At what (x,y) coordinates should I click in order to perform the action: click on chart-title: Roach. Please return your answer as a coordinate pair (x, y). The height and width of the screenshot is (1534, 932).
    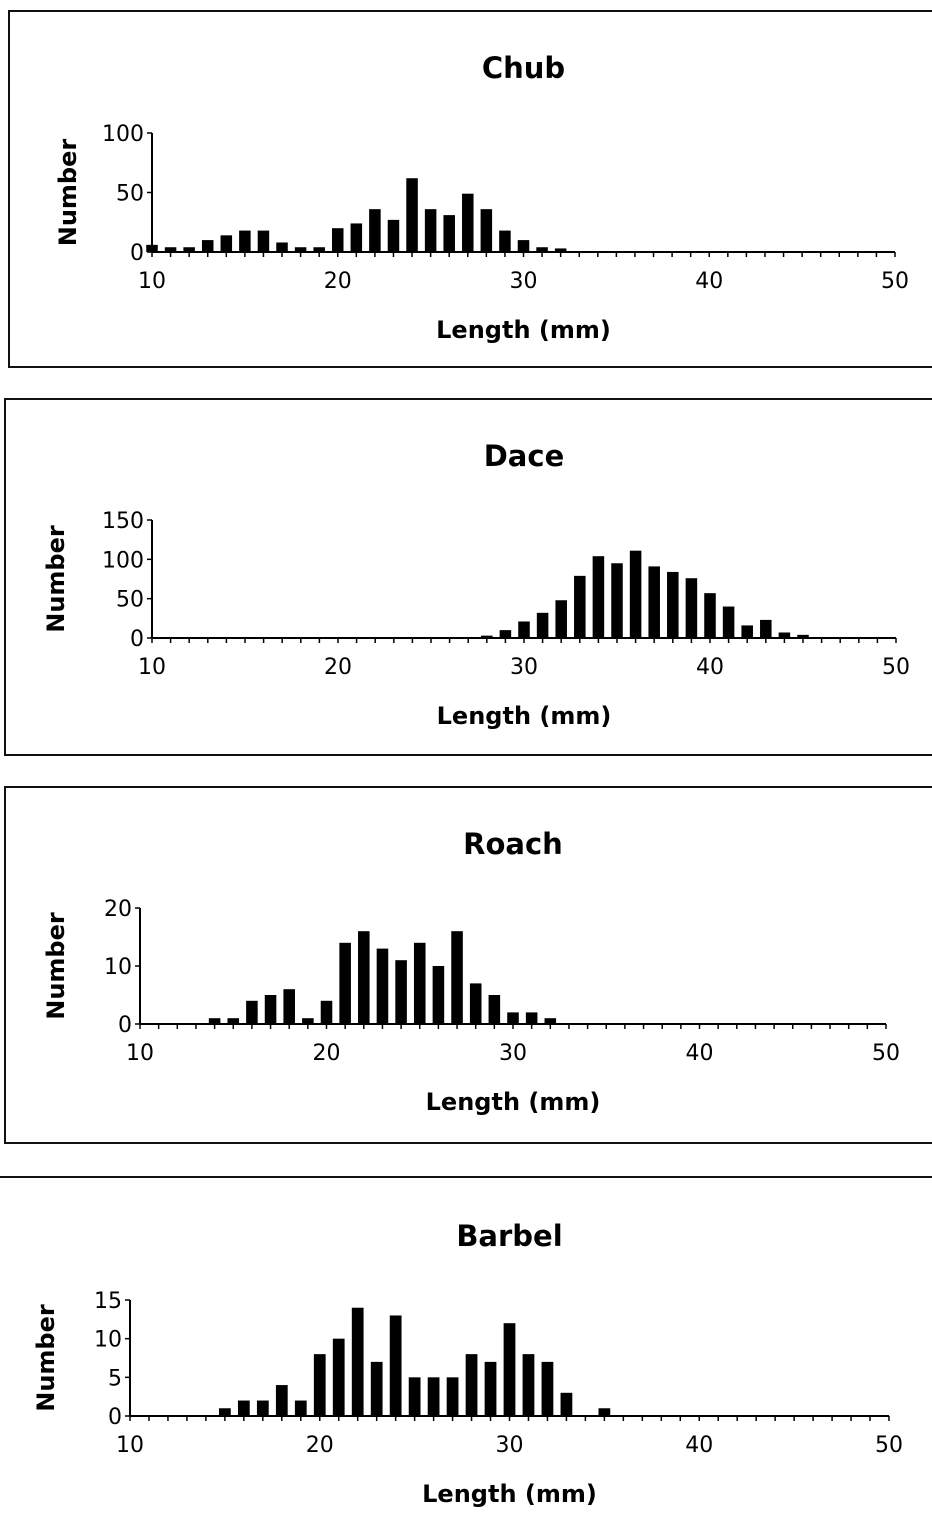
    Looking at the image, I should click on (513, 844).